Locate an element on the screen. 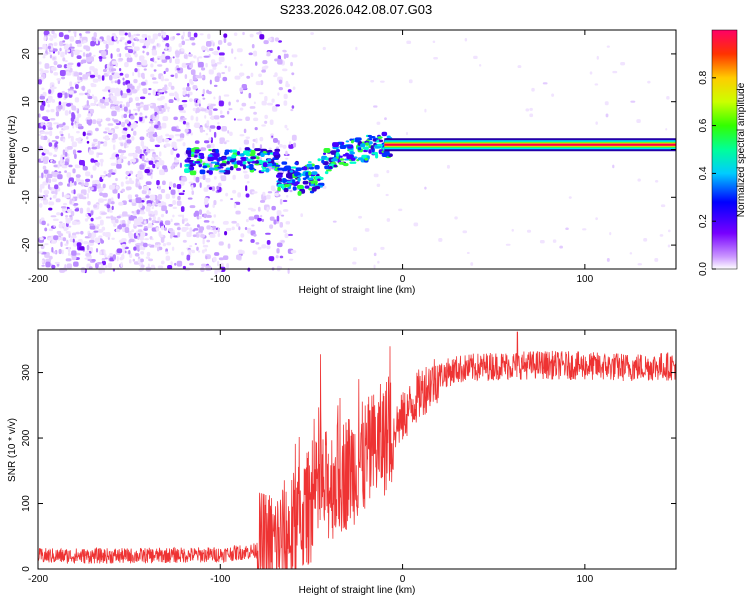 Image resolution: width=750 pixels, height=600 pixels. colorbar-tick-label: 0.2 is located at coordinates (703, 221).